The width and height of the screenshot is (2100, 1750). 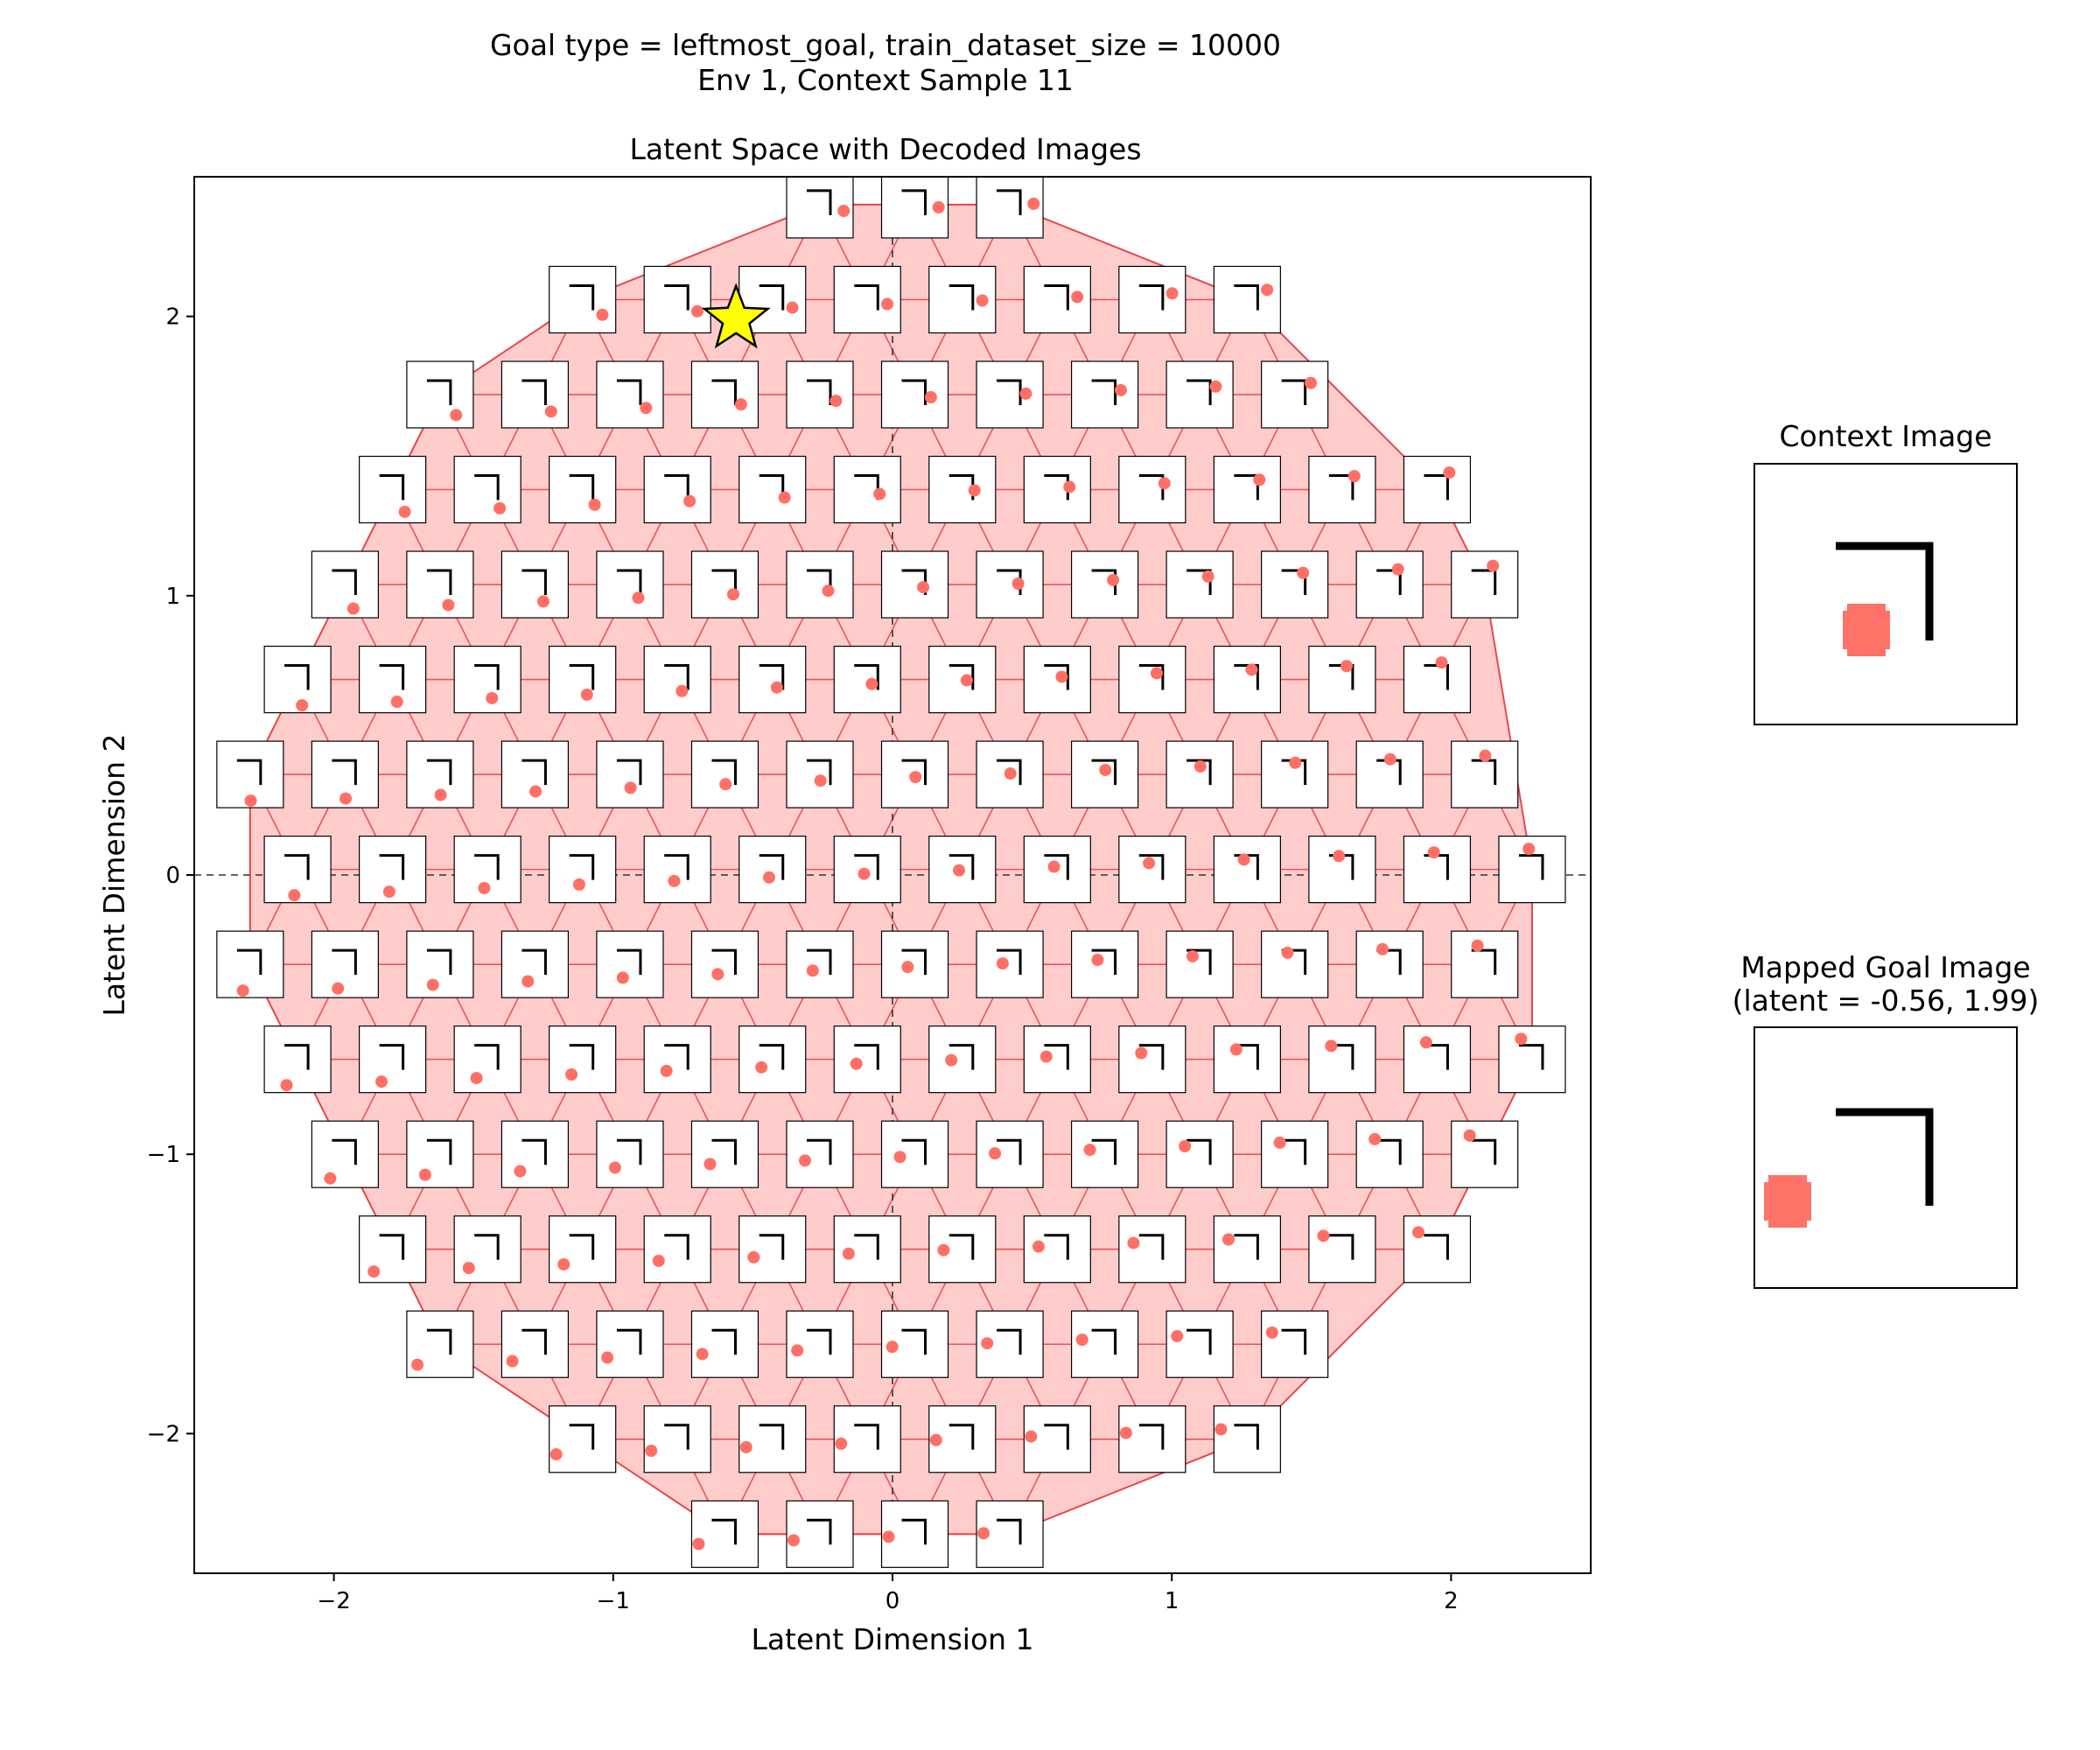 What do you see at coordinates (333, 1601) in the screenshot?
I see `x-tick-label: −2` at bounding box center [333, 1601].